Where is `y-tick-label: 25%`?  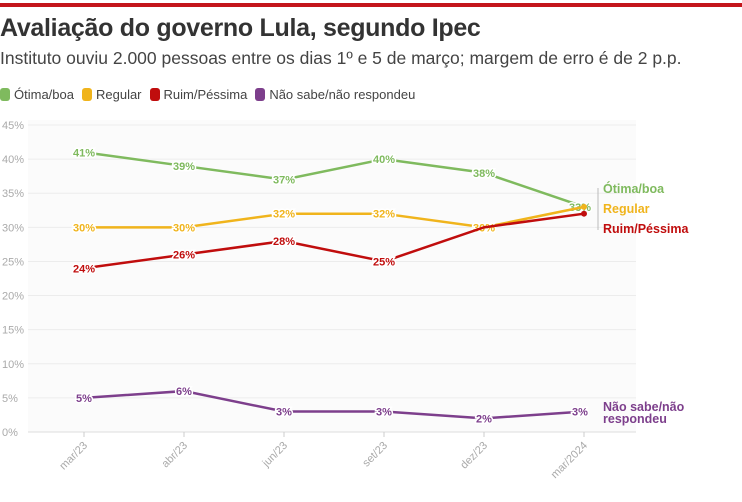 y-tick-label: 25% is located at coordinates (13, 262).